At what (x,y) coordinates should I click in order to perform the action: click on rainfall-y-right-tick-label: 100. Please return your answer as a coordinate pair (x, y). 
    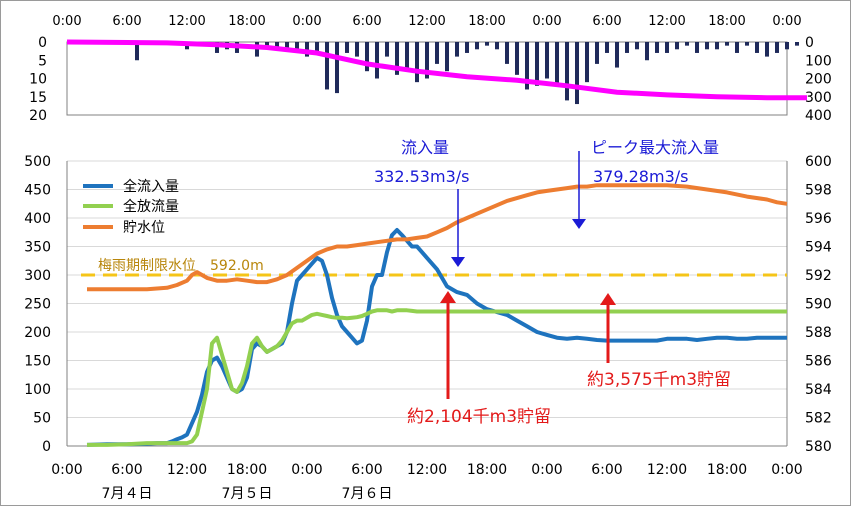
    Looking at the image, I should click on (818, 61).